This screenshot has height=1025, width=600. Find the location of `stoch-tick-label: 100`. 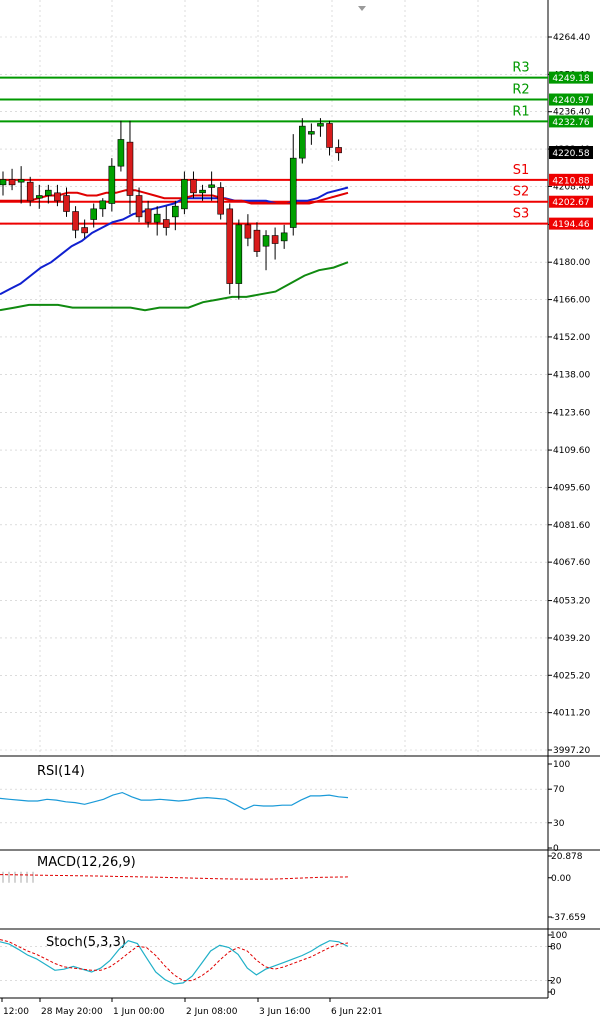

stoch-tick-label: 100 is located at coordinates (558, 936).